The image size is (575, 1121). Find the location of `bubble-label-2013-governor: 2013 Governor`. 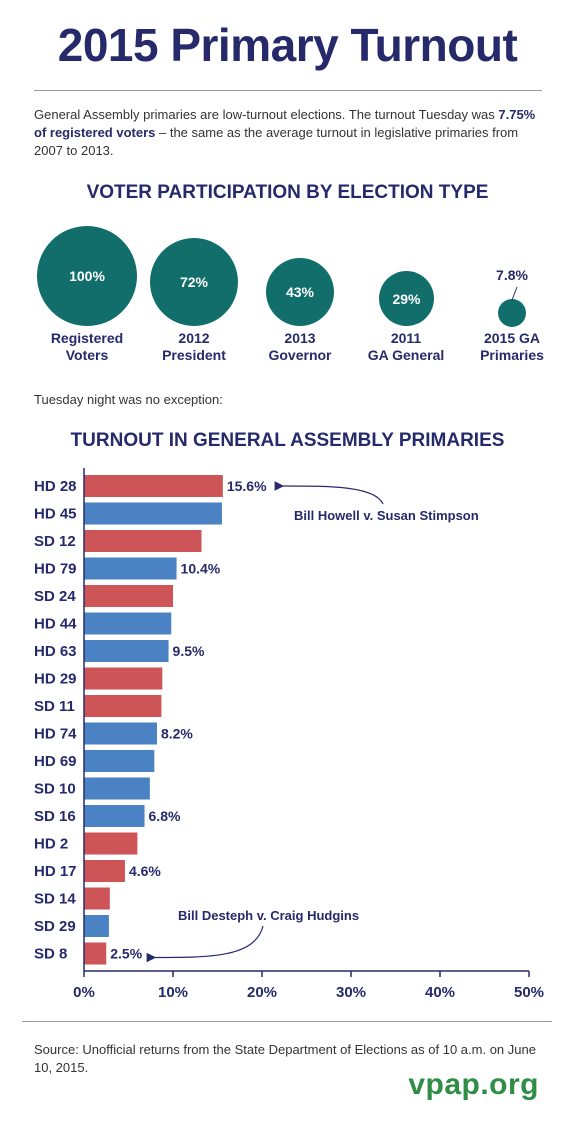

bubble-label-2013-governor: 2013 Governor is located at coordinates (300, 347).